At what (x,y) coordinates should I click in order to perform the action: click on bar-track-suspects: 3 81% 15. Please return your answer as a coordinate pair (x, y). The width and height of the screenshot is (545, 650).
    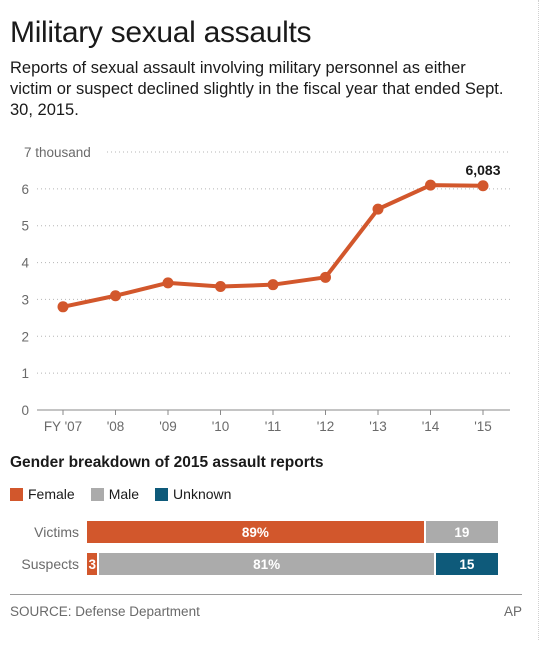
    Looking at the image, I should click on (292, 564).